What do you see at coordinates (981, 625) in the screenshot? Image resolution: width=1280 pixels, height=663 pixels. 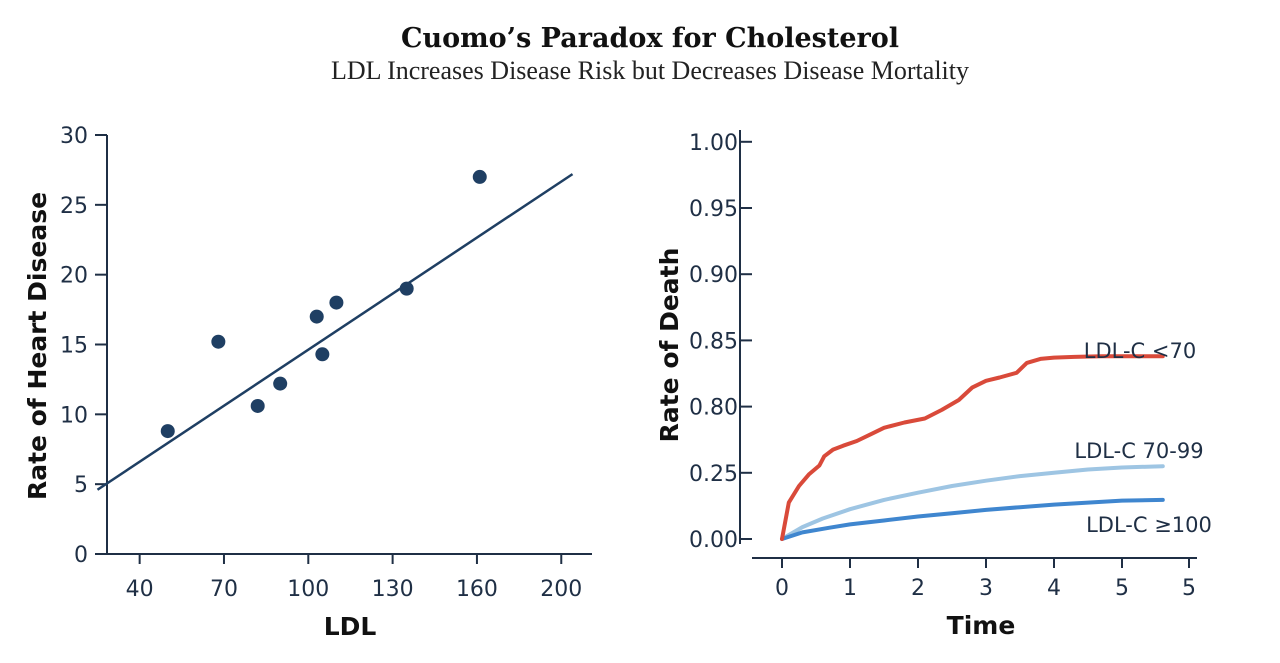 I see `line-x-label: Time` at bounding box center [981, 625].